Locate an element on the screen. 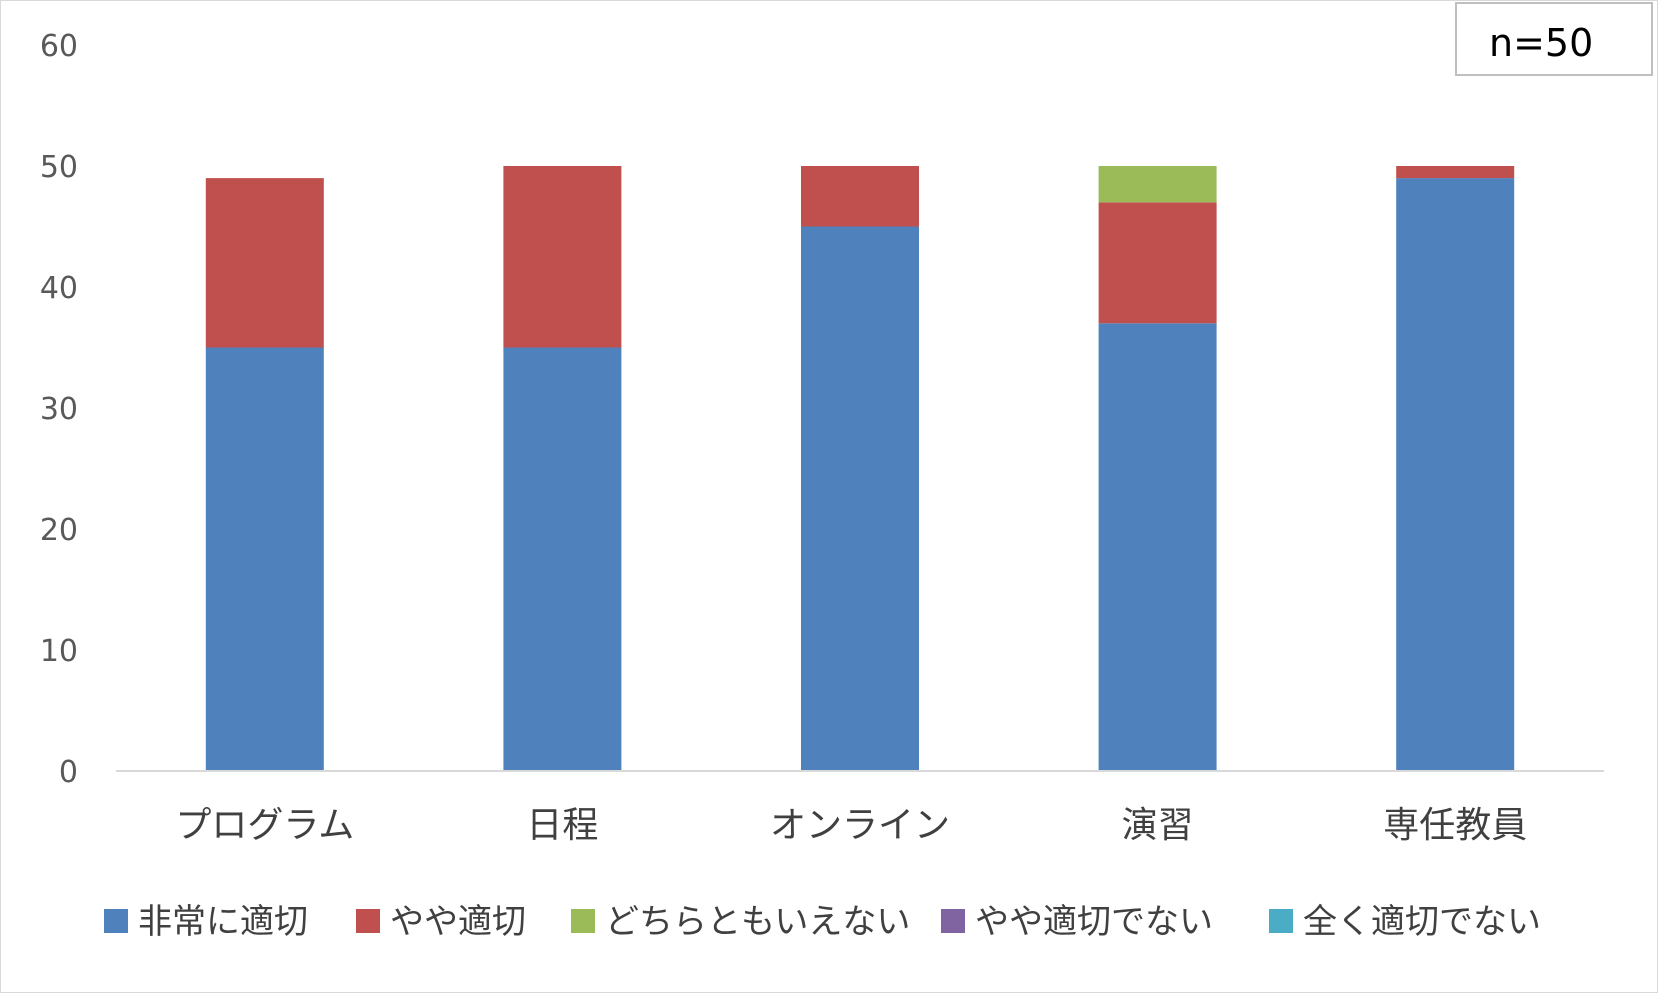  y-axis-ticks: 0 10 20 30 40 50 60 is located at coordinates (59, 409).